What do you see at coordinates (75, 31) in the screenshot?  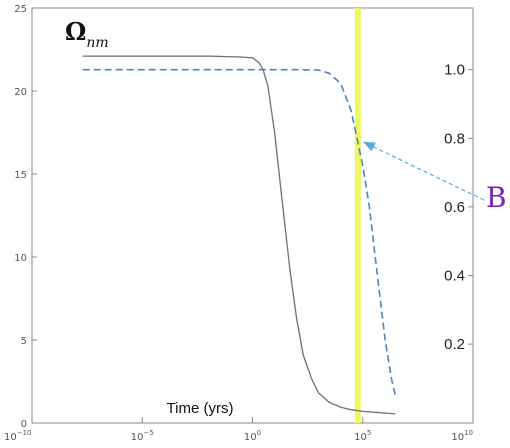 I see `omega-symbol: Ω` at bounding box center [75, 31].